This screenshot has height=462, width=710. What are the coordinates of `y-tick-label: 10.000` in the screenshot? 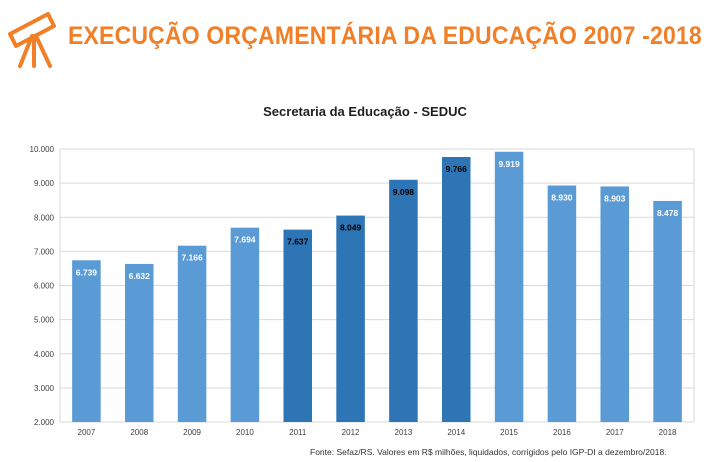 It's located at (42, 149).